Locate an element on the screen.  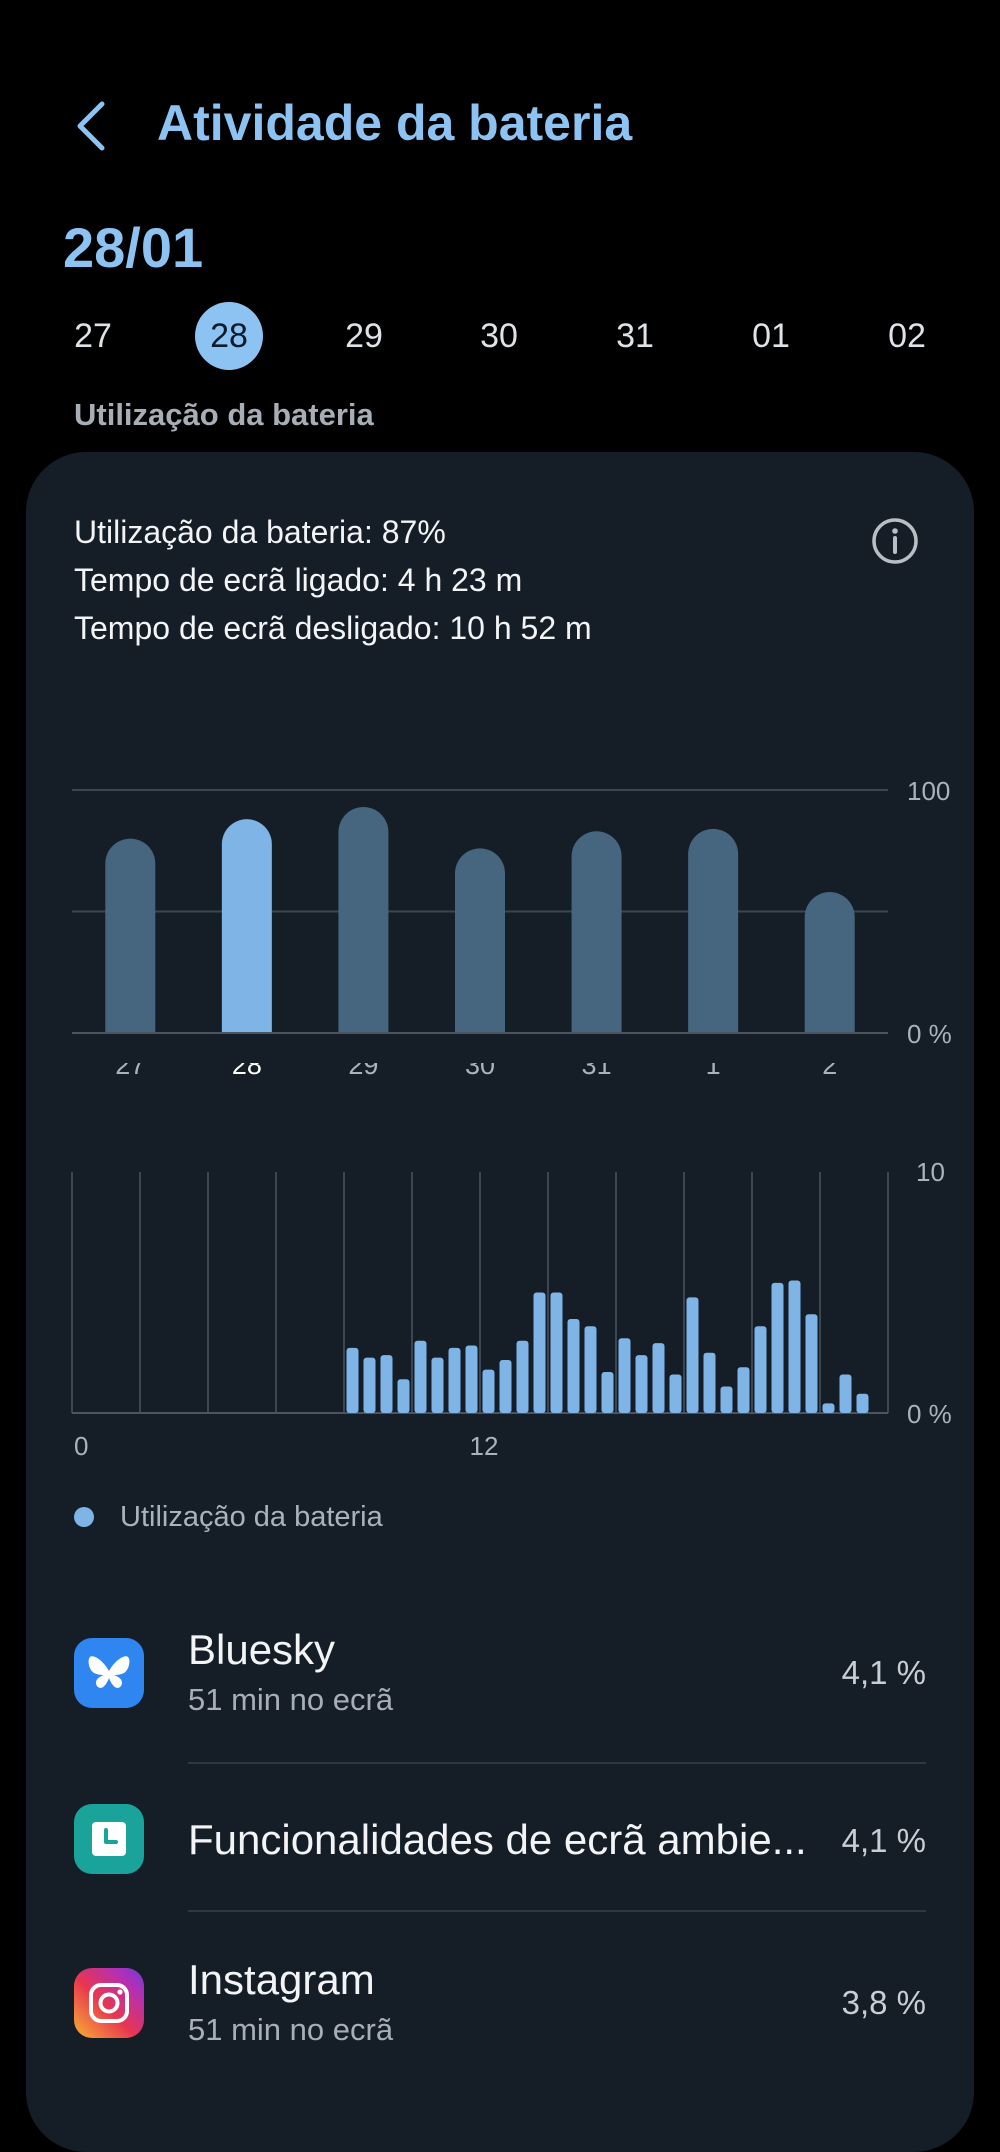
y-tick-label: 10 is located at coordinates (930, 1172).